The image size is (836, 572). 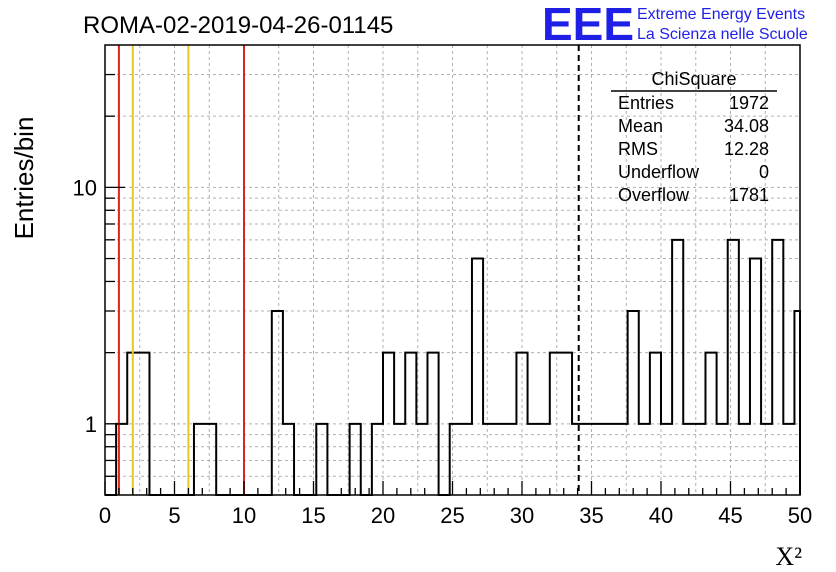 I want to click on x-tick-label: 50, so click(x=800, y=515).